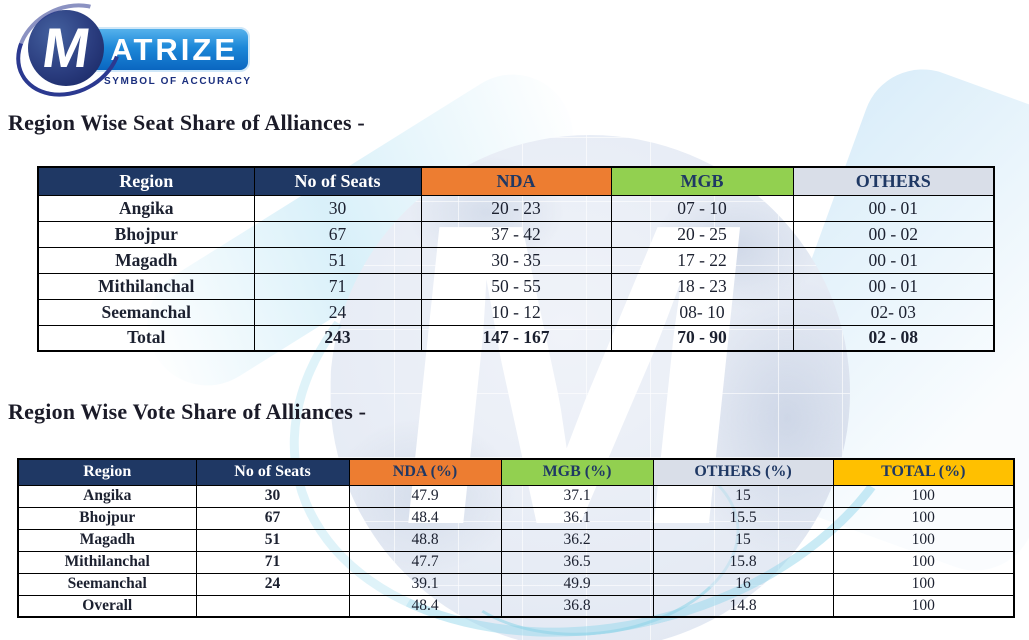  What do you see at coordinates (893, 338) in the screenshot?
I see `table-cell: 02 - 08` at bounding box center [893, 338].